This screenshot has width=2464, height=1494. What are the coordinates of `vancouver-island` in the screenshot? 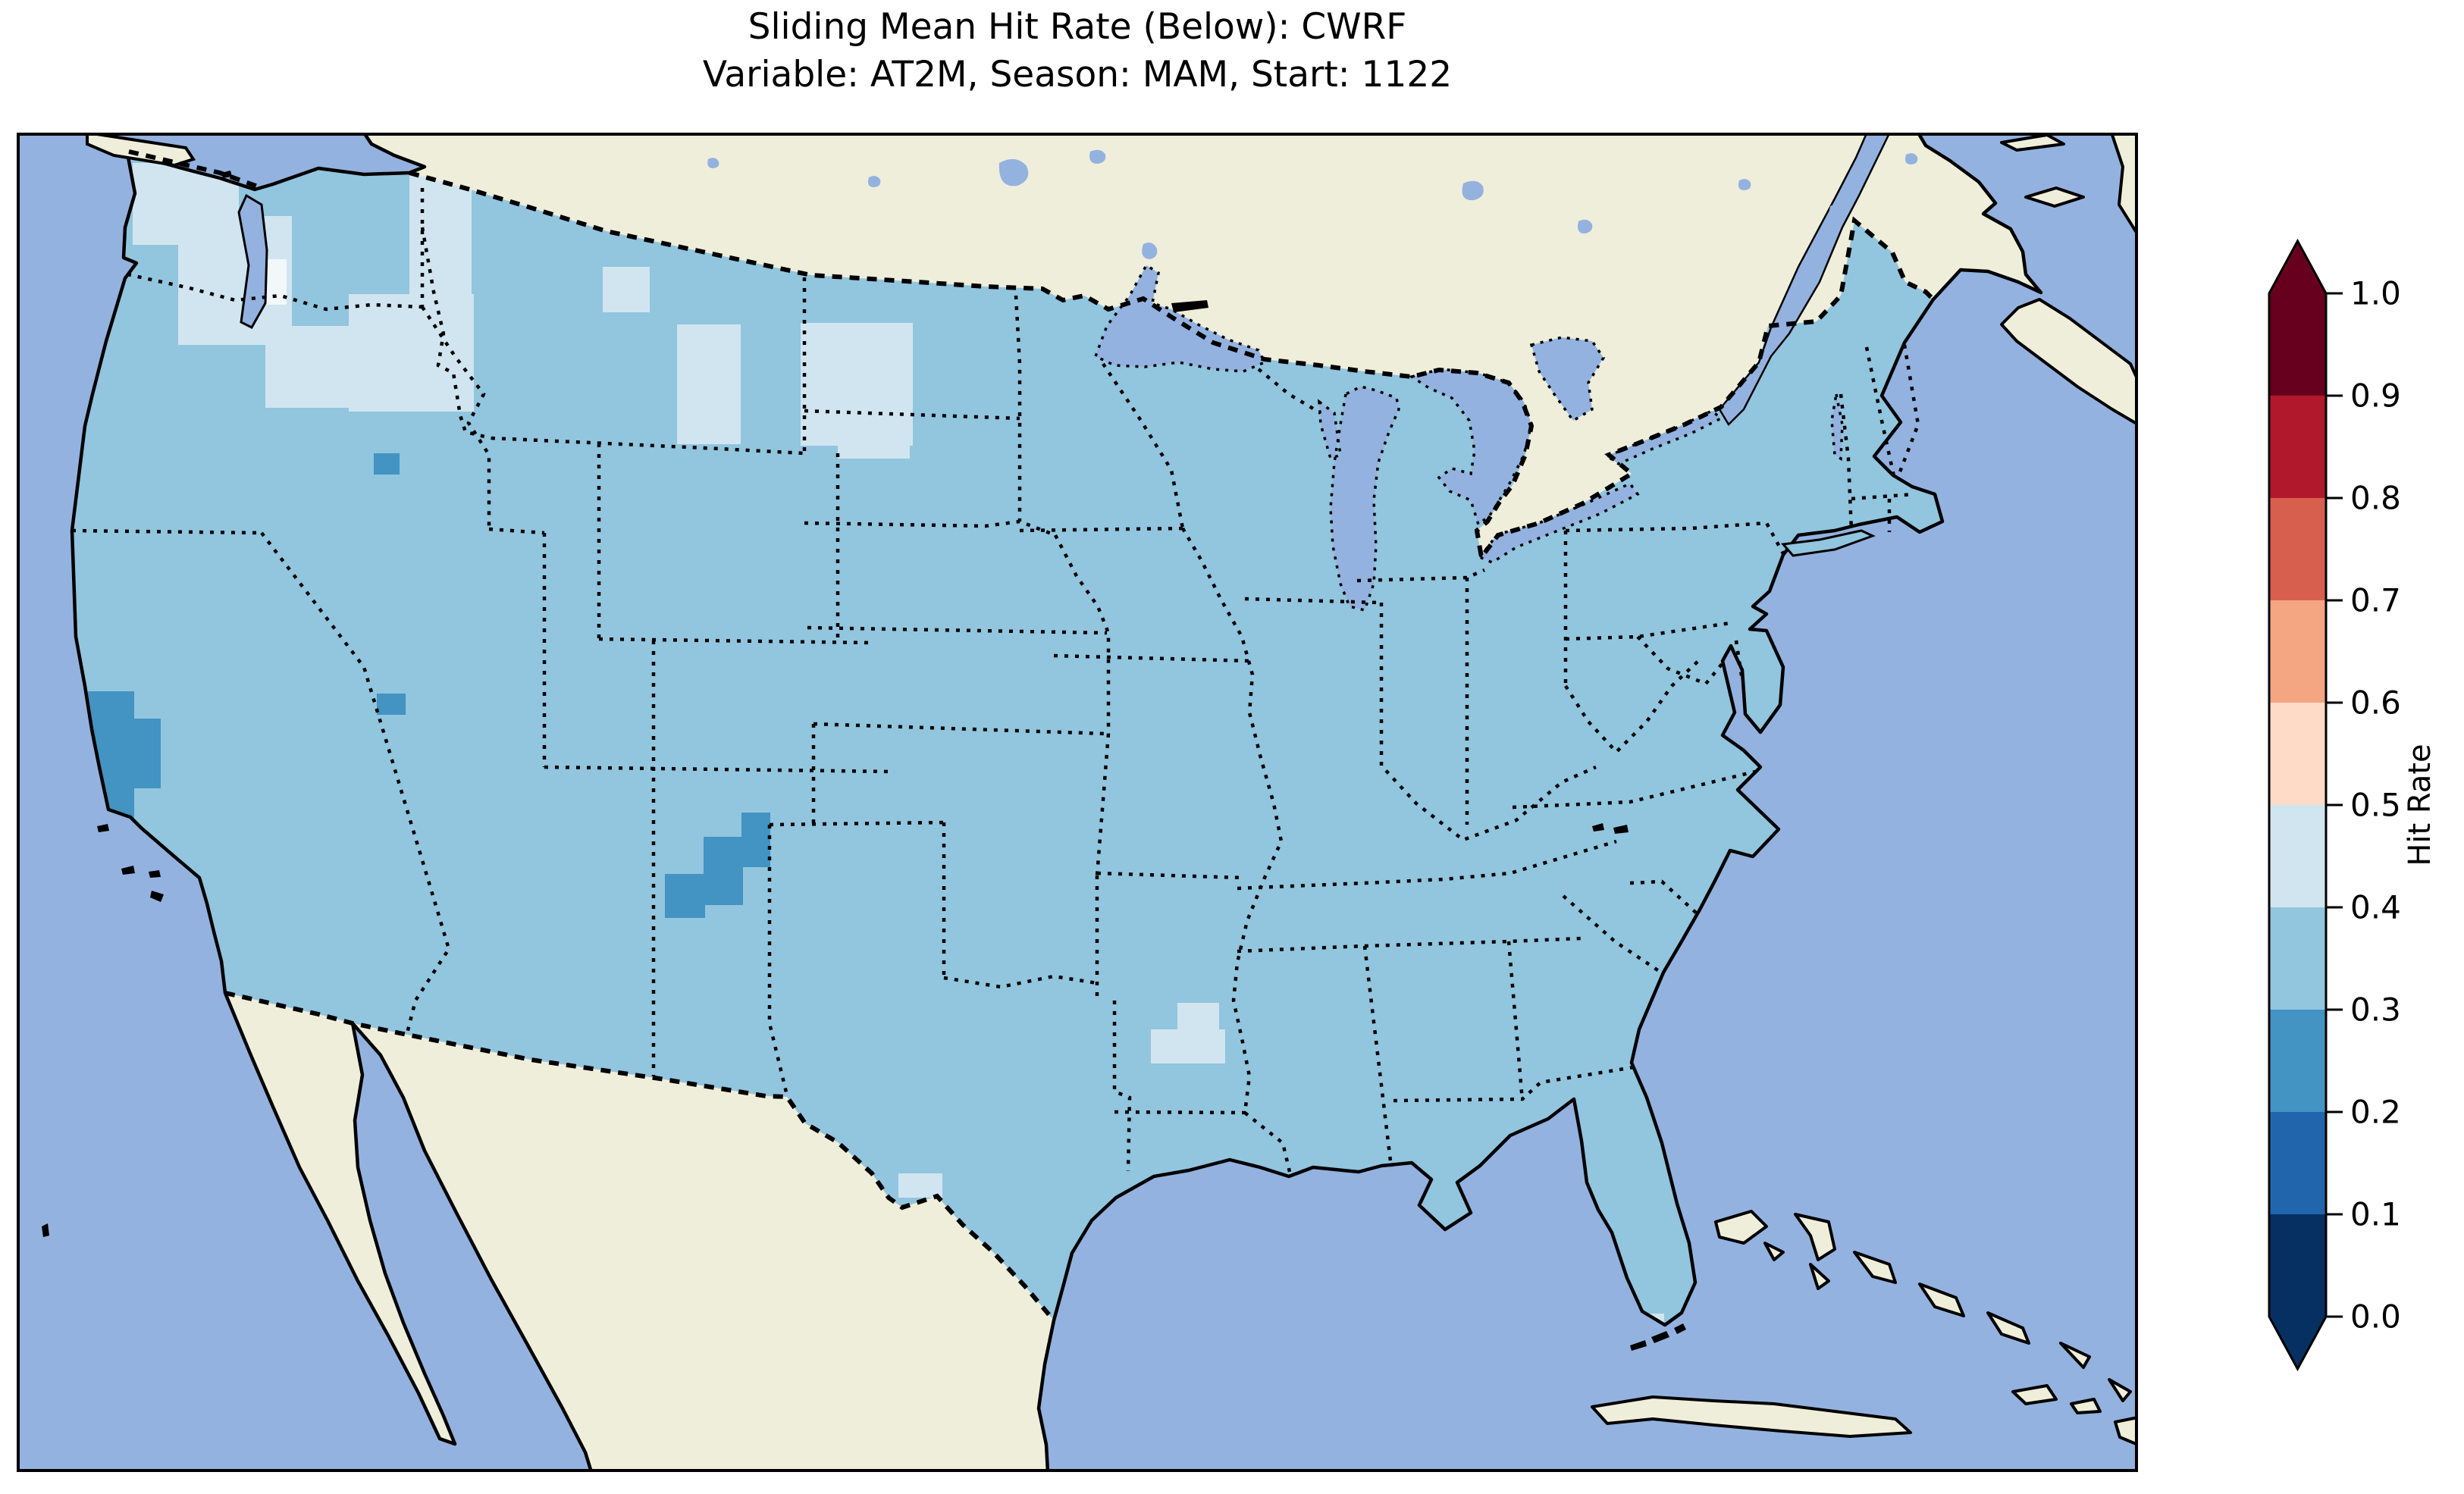 It's located at (141, 150).